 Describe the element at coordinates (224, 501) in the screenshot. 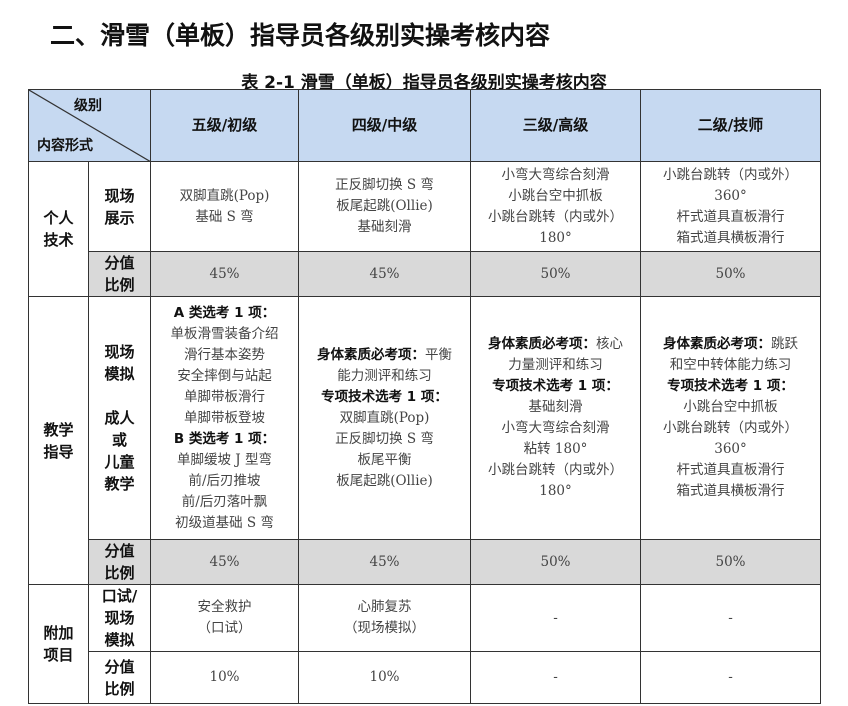

I see `cell-text: 前/后刃落叶飘` at that location.